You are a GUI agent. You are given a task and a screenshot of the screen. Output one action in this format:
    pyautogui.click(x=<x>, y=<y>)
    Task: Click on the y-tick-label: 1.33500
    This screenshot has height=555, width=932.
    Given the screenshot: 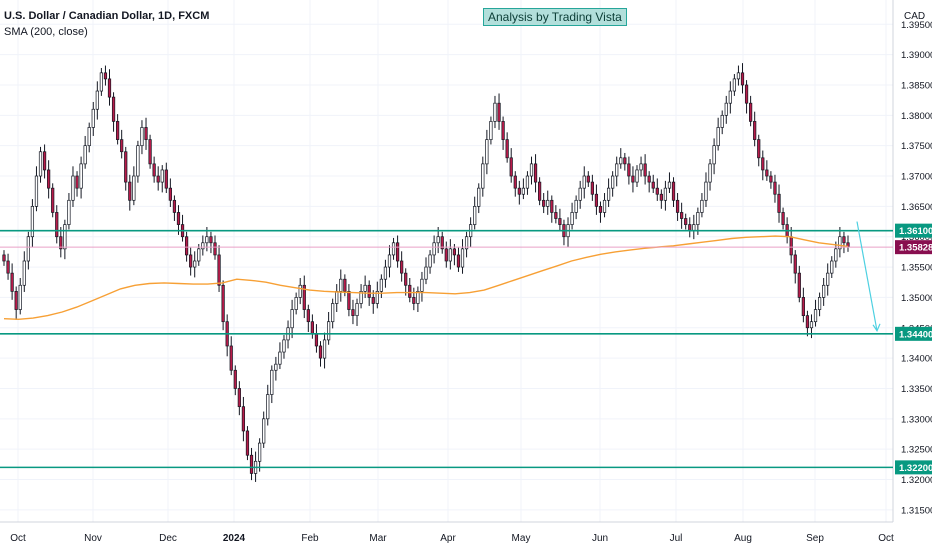 What is the action you would take?
    pyautogui.click(x=916, y=389)
    